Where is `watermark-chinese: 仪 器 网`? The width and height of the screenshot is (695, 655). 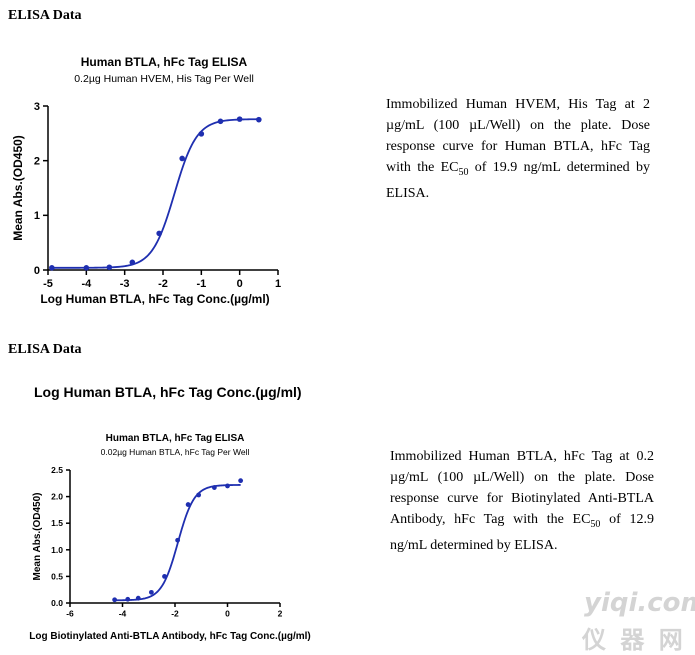 watermark-chinese: 仪 器 网 is located at coordinates (634, 640).